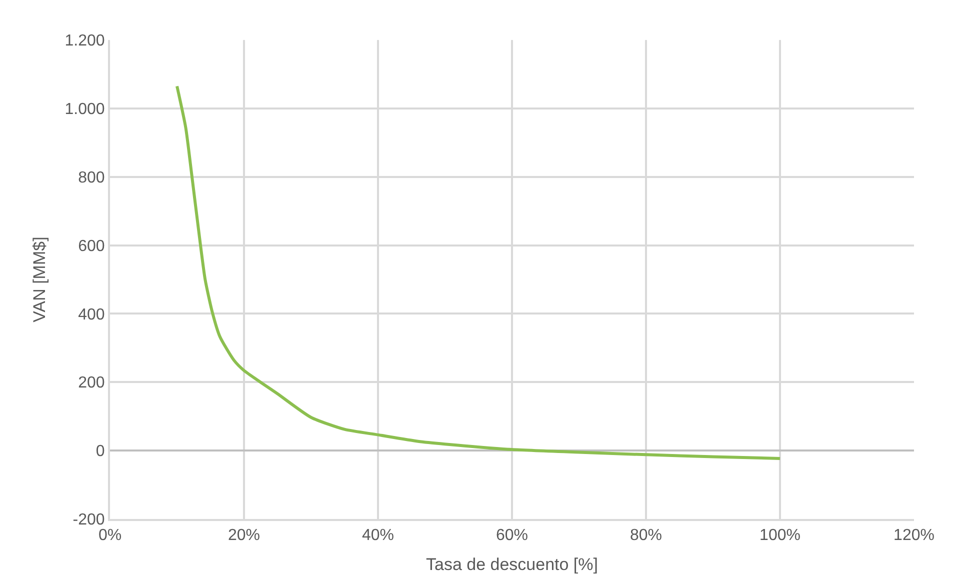 This screenshot has width=959, height=583. I want to click on x-tick-label: 40%, so click(378, 535).